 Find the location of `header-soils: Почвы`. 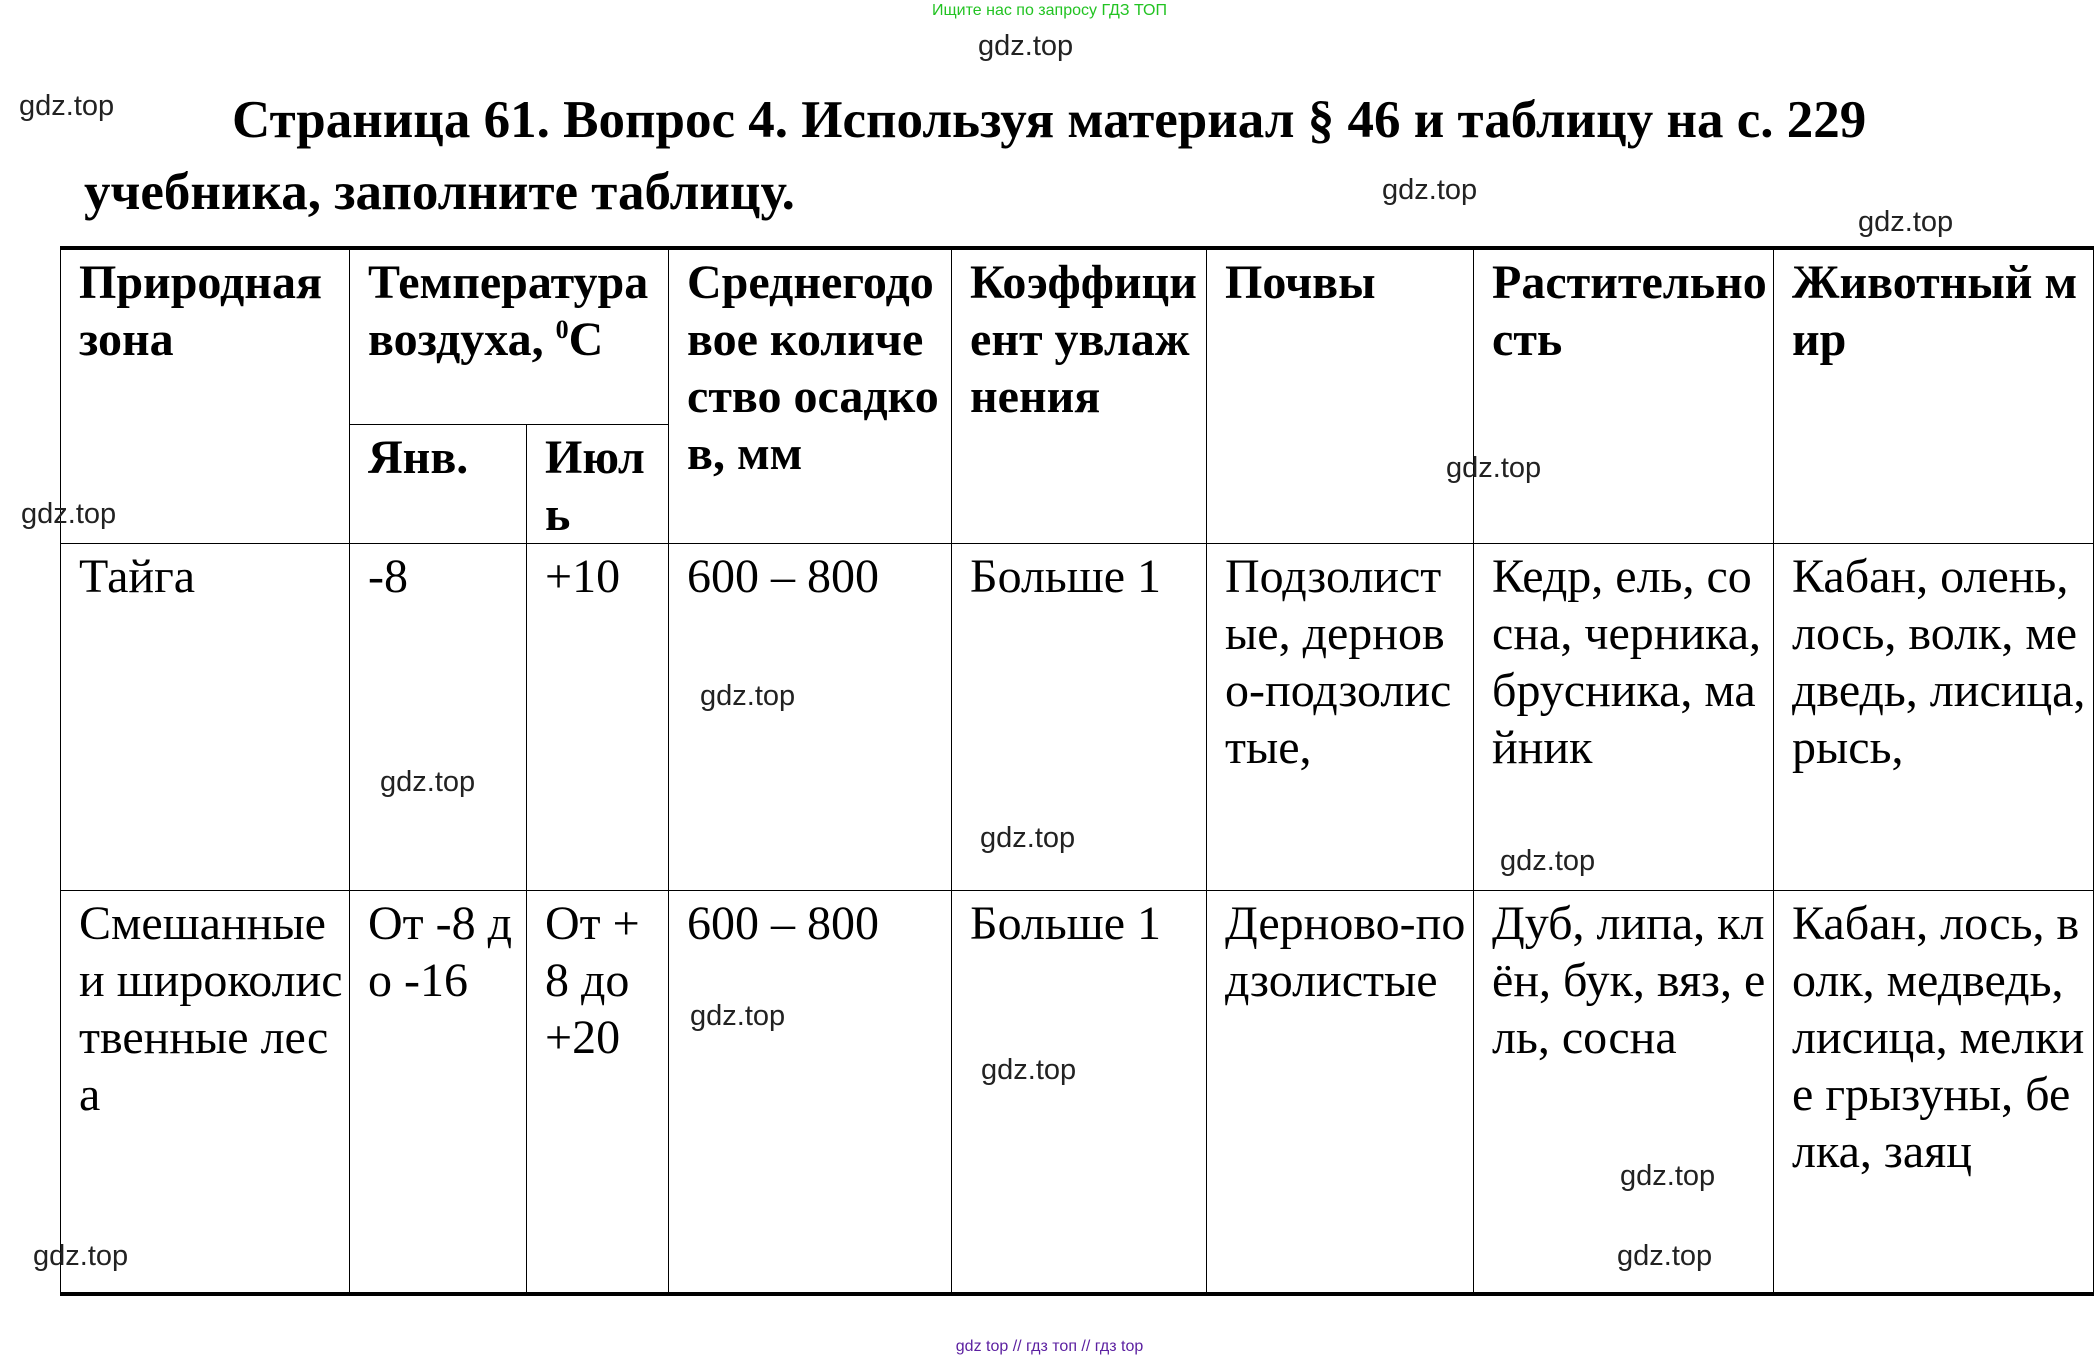

header-soils: Почвы is located at coordinates (1340, 395).